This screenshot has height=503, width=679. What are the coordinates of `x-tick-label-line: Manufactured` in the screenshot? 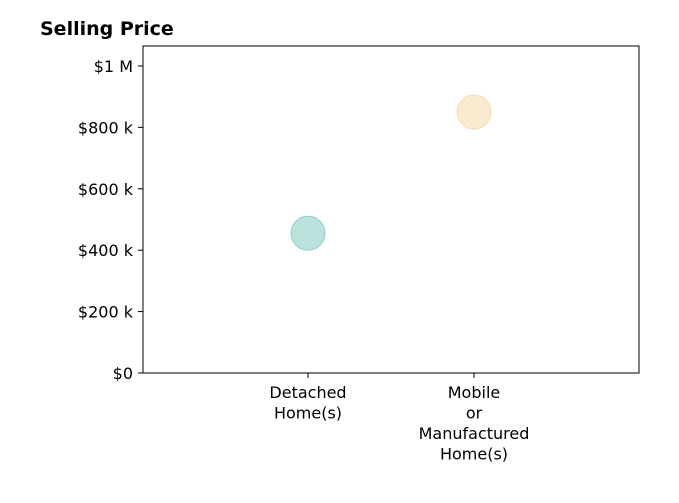 It's located at (474, 433).